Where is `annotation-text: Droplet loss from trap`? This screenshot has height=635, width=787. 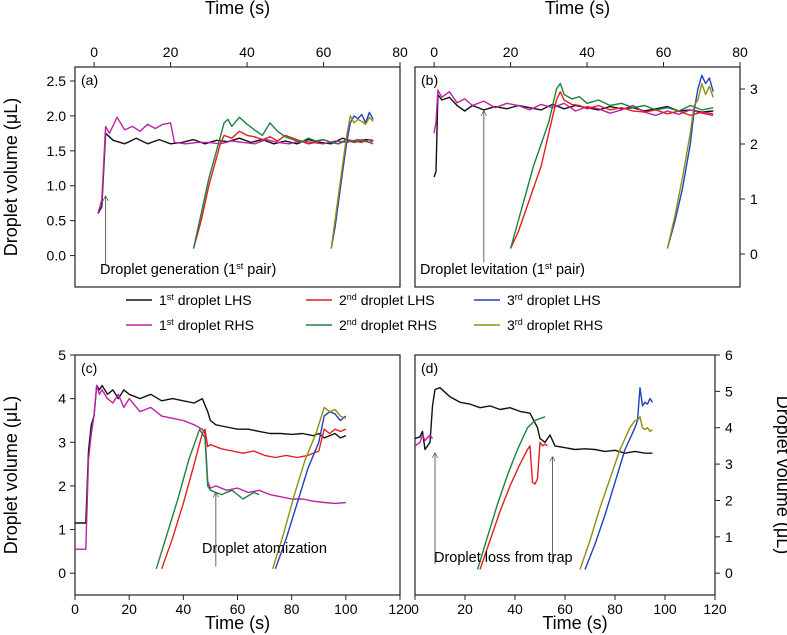
annotation-text: Droplet loss from trap is located at coordinates (503, 558).